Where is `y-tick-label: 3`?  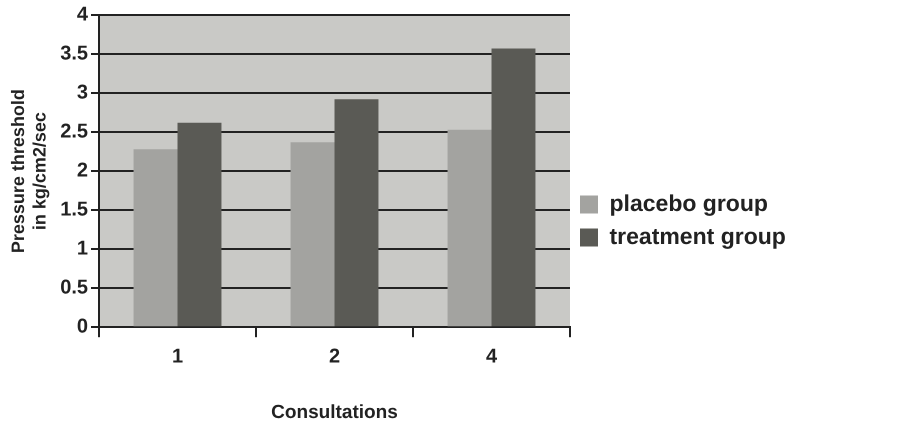 y-tick-label: 3 is located at coordinates (82, 93).